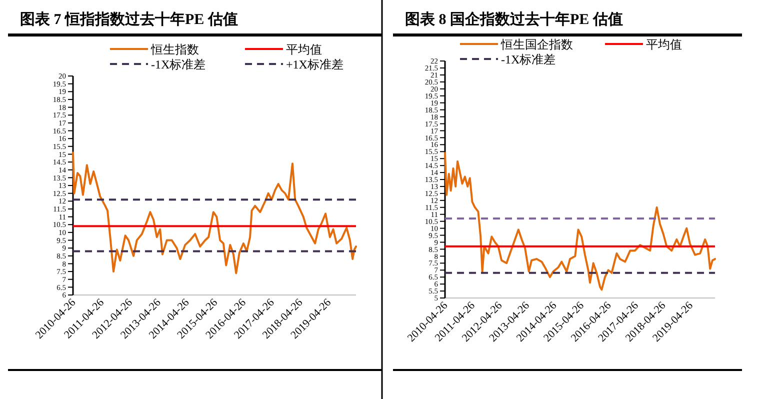  I want to click on legend-label: 恒生国企指数, so click(536, 45).